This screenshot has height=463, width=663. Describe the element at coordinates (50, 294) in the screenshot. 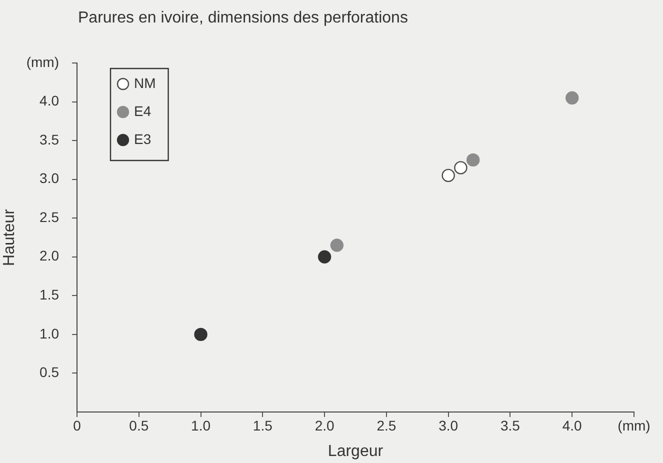

I see `y-tick-label: 1.5` at that location.